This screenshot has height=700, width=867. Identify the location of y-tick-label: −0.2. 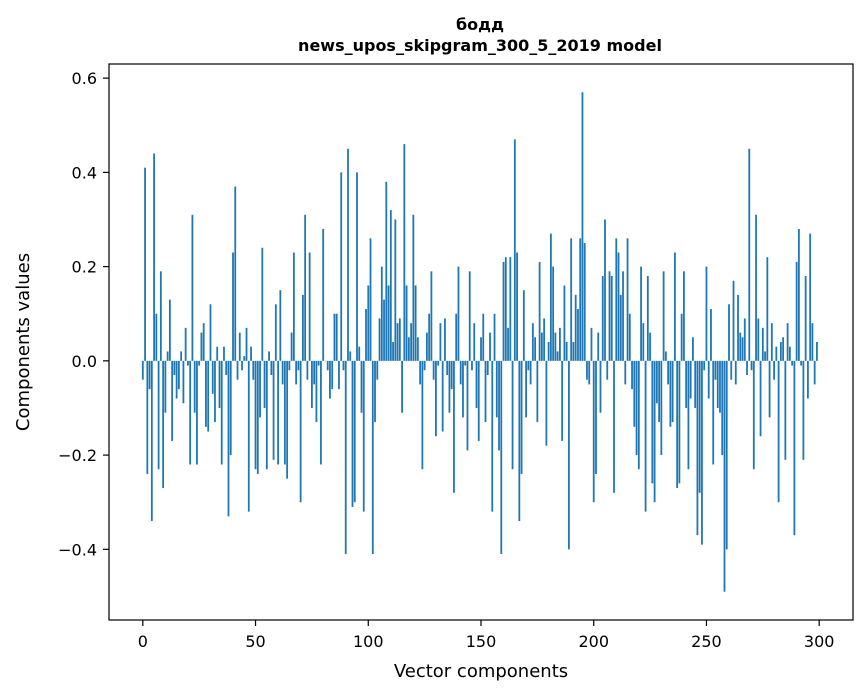
(77, 455).